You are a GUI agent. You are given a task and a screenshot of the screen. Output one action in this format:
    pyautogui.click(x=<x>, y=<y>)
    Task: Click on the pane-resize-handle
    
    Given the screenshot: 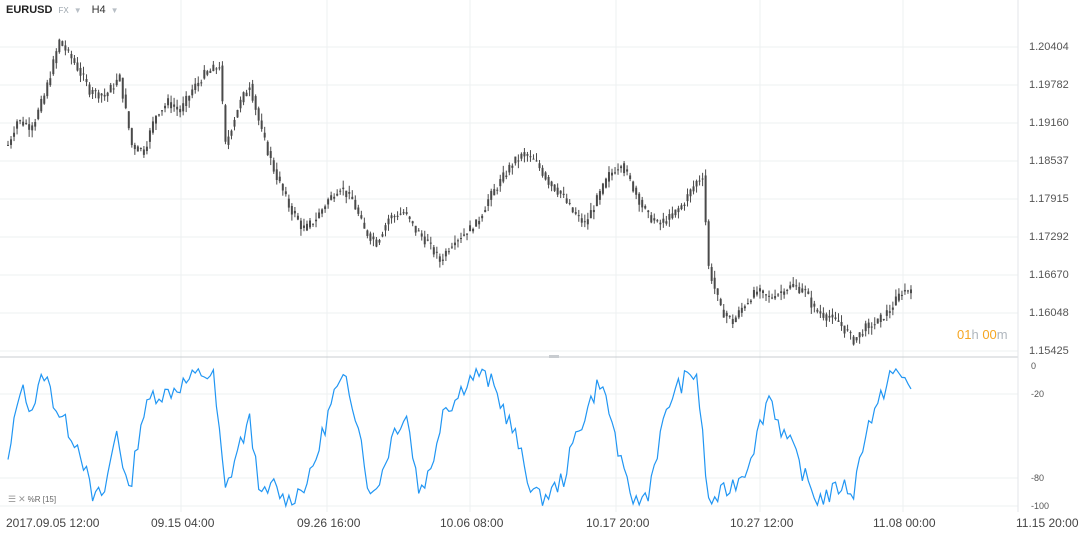 What is the action you would take?
    pyautogui.click(x=554, y=356)
    